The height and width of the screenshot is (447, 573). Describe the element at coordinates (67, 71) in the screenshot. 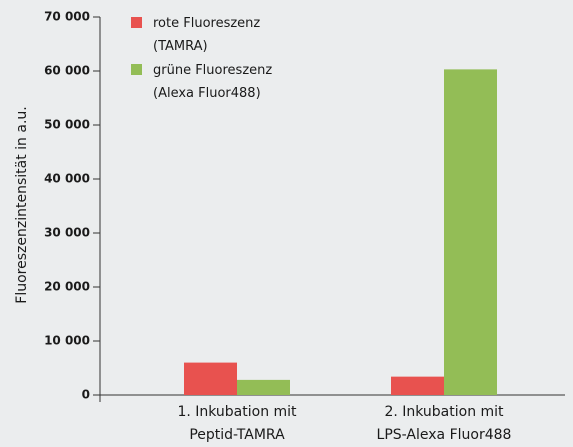

I see `y-tick-label: 60 000` at that location.